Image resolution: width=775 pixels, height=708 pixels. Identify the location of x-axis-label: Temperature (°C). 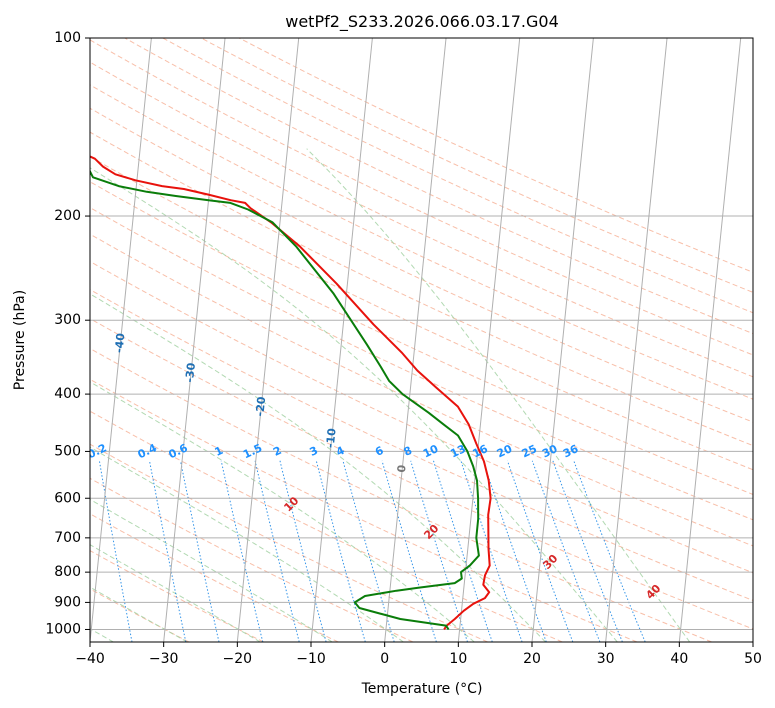
(422, 689).